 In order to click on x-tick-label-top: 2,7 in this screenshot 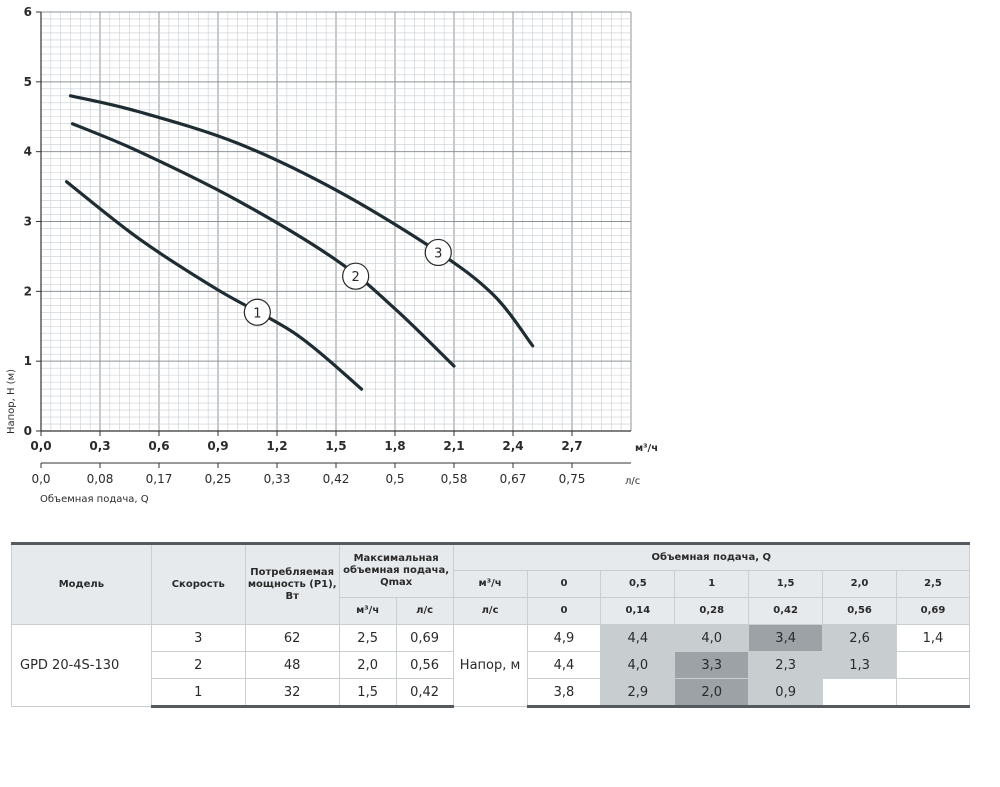, I will do `click(571, 446)`.